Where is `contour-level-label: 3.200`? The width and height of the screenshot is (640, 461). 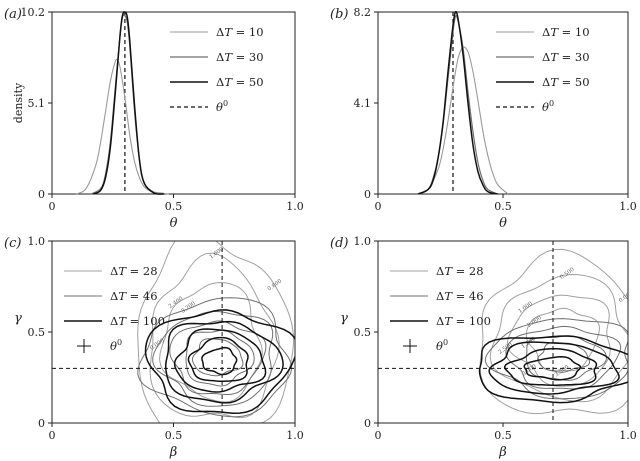
contour-level-label: 3.200 is located at coordinates (188, 307).